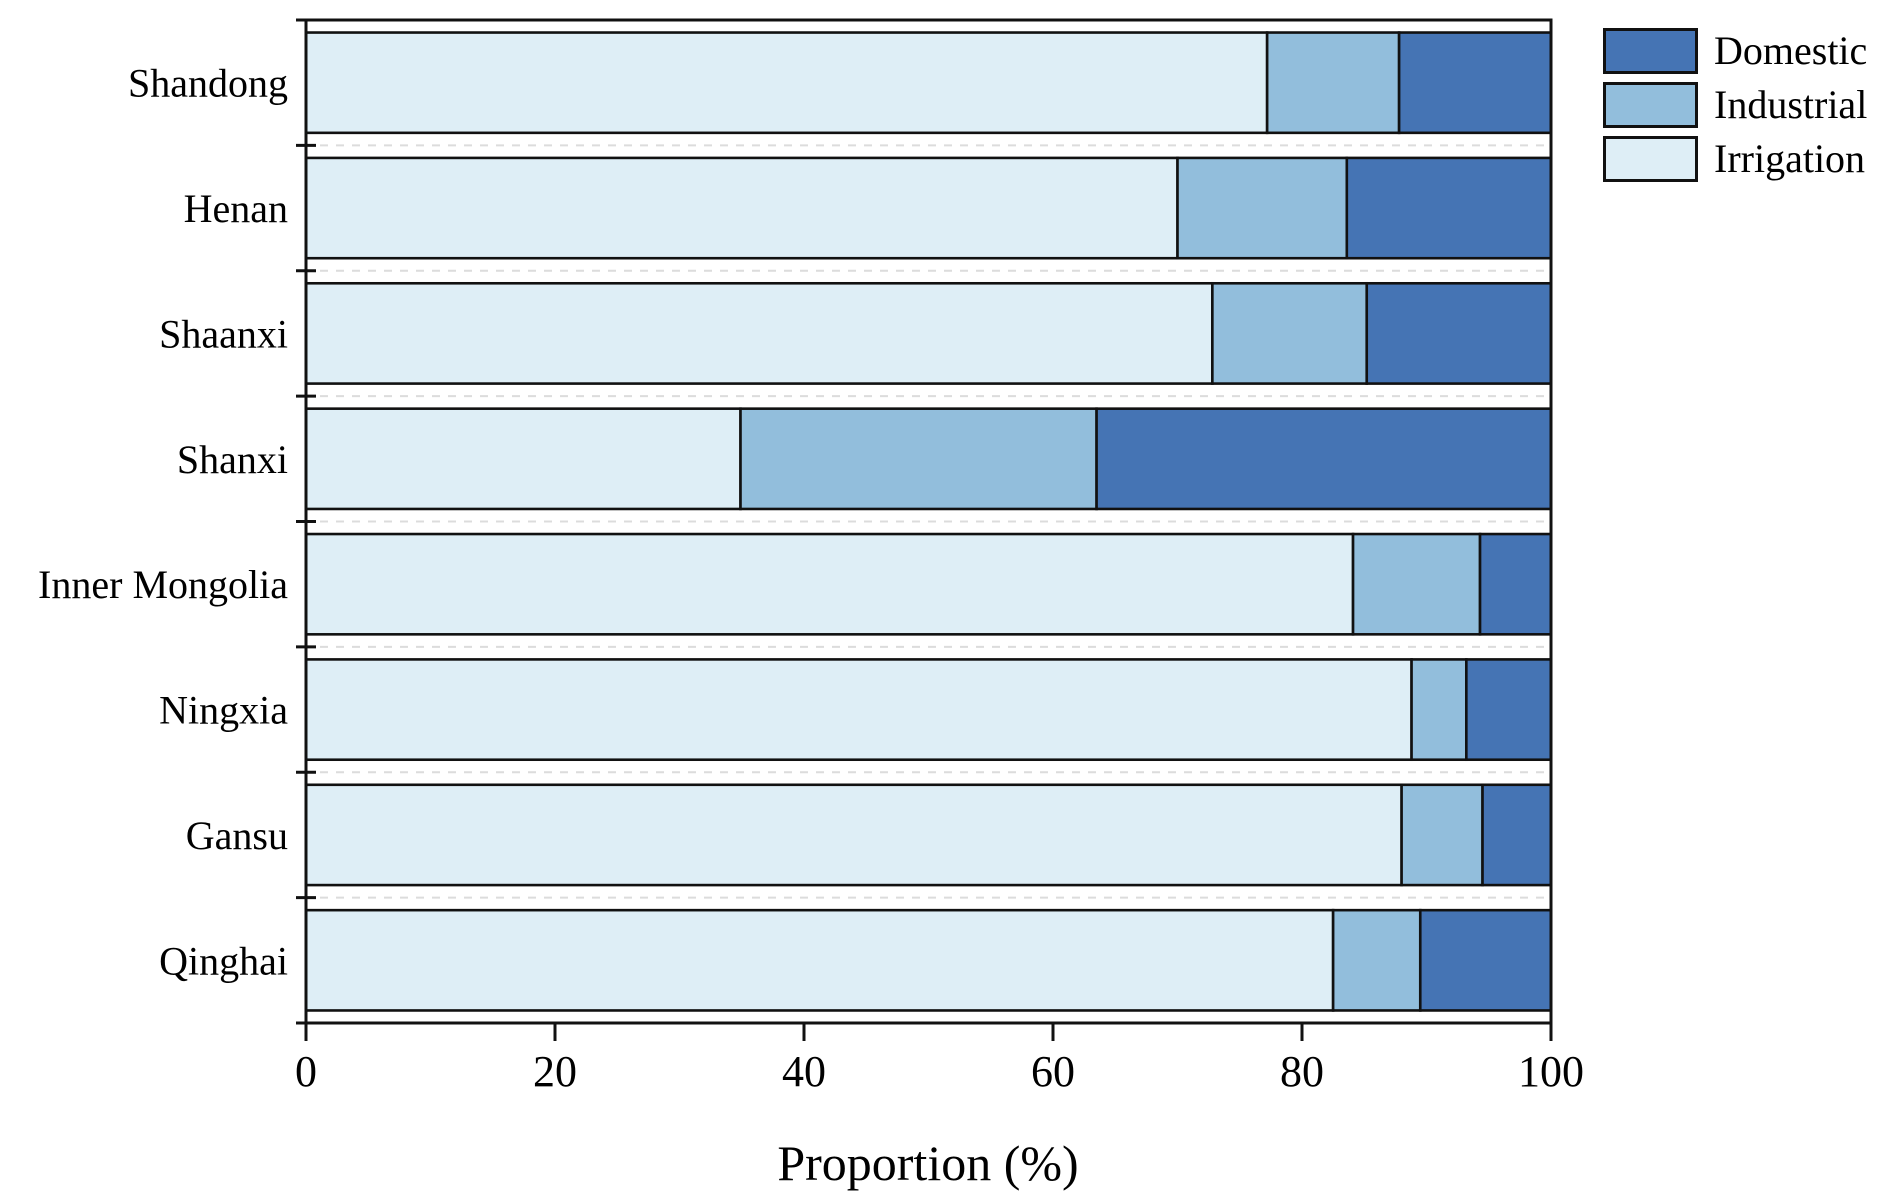 This screenshot has height=1200, width=1892. I want to click on legend-item-irrigation: Irrigation, so click(1735, 159).